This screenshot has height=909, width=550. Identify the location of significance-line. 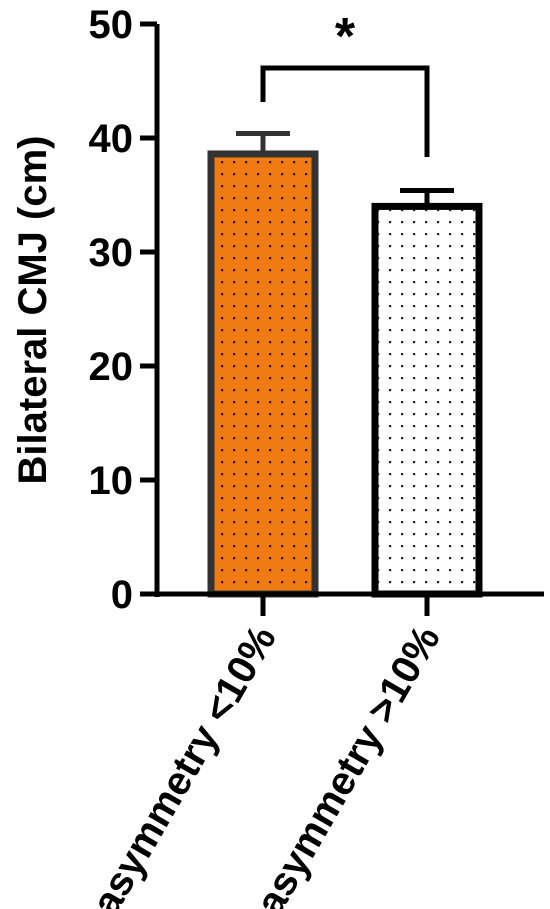
(345, 111).